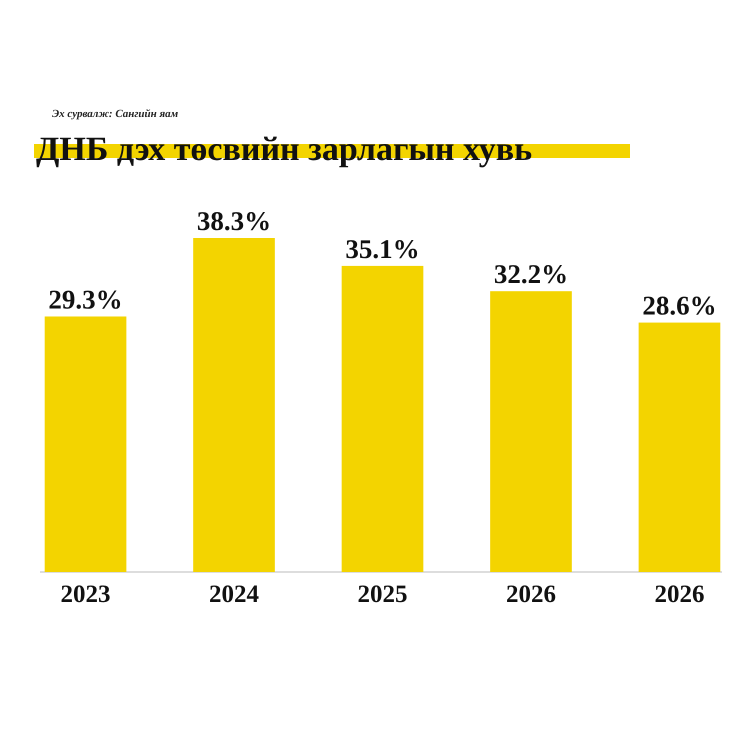 The image size is (750, 750). Describe the element at coordinates (382, 249) in the screenshot. I see `data-label: 35.1%` at that location.